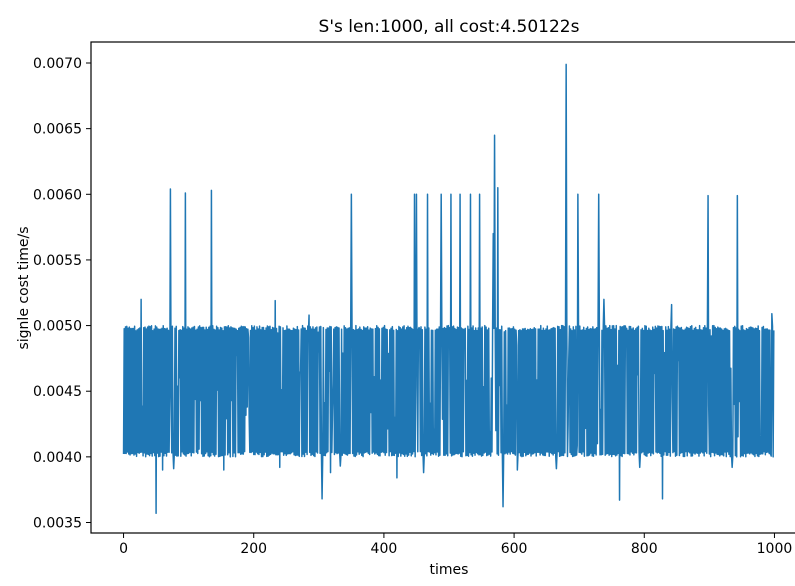 The height and width of the screenshot is (586, 795). Describe the element at coordinates (57, 458) in the screenshot. I see `y-tick-label: 0.0040` at that location.